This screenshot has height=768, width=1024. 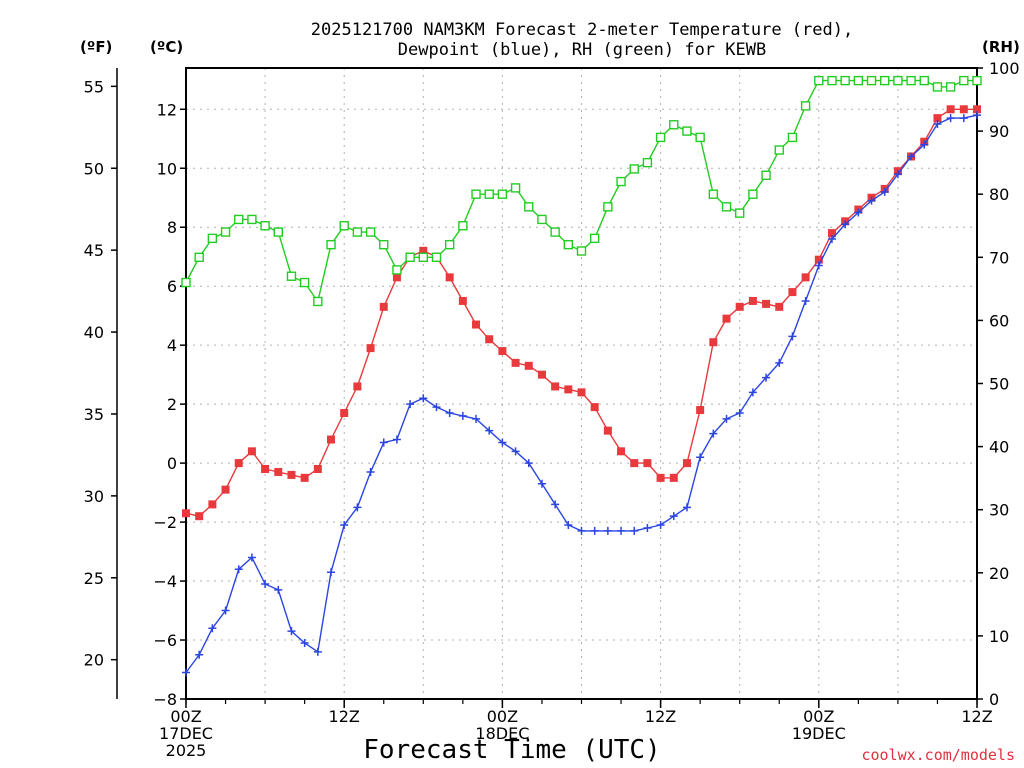 What do you see at coordinates (819, 733) in the screenshot?
I see `x-tick-label: 19DEC` at bounding box center [819, 733].